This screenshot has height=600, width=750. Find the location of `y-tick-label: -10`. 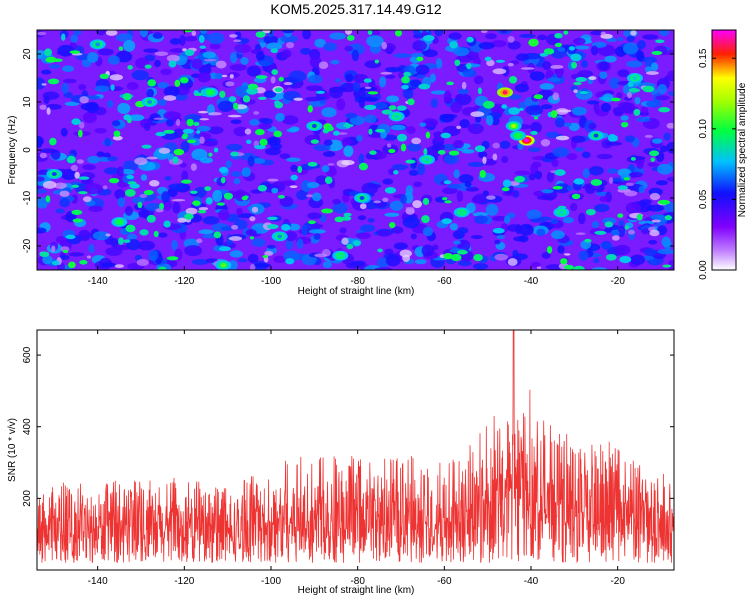

y-tick-label: -10 is located at coordinates (27, 197).